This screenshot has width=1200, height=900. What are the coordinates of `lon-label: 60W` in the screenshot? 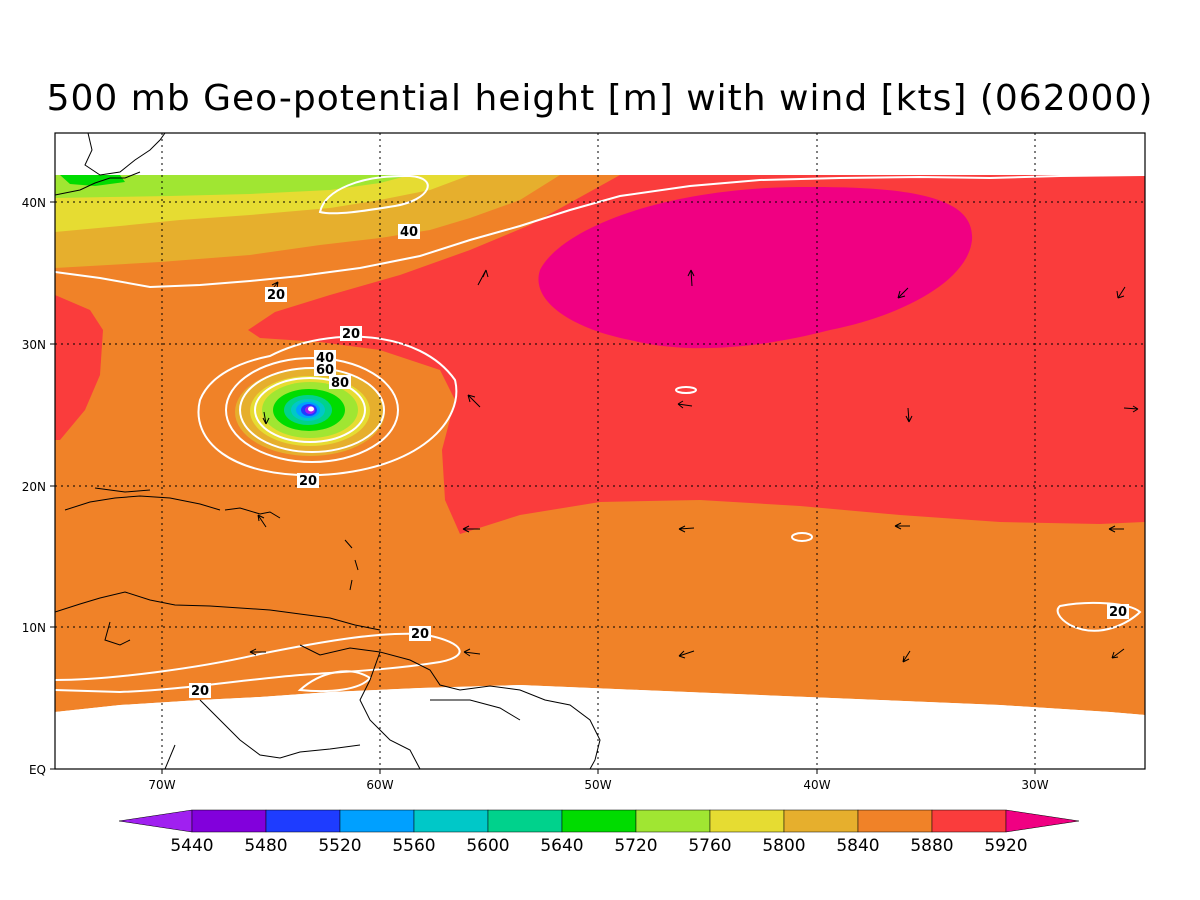 It's located at (379, 785).